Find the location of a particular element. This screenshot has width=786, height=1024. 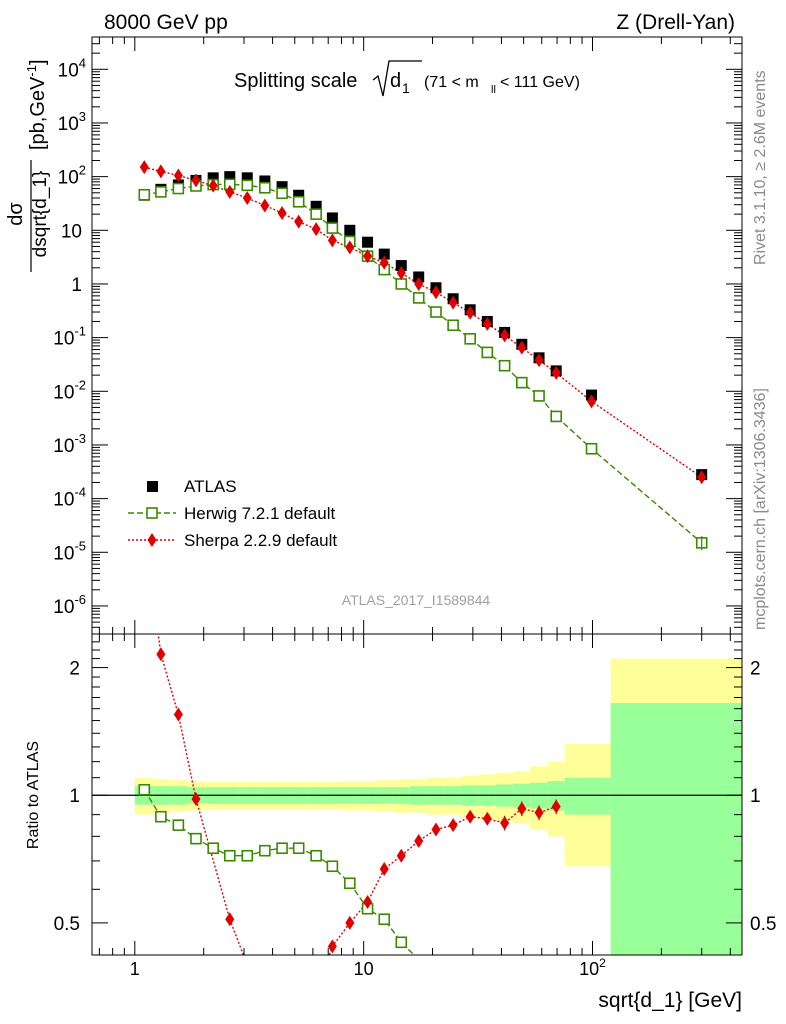

title-cut-b: < 111 GeV) is located at coordinates (540, 82).